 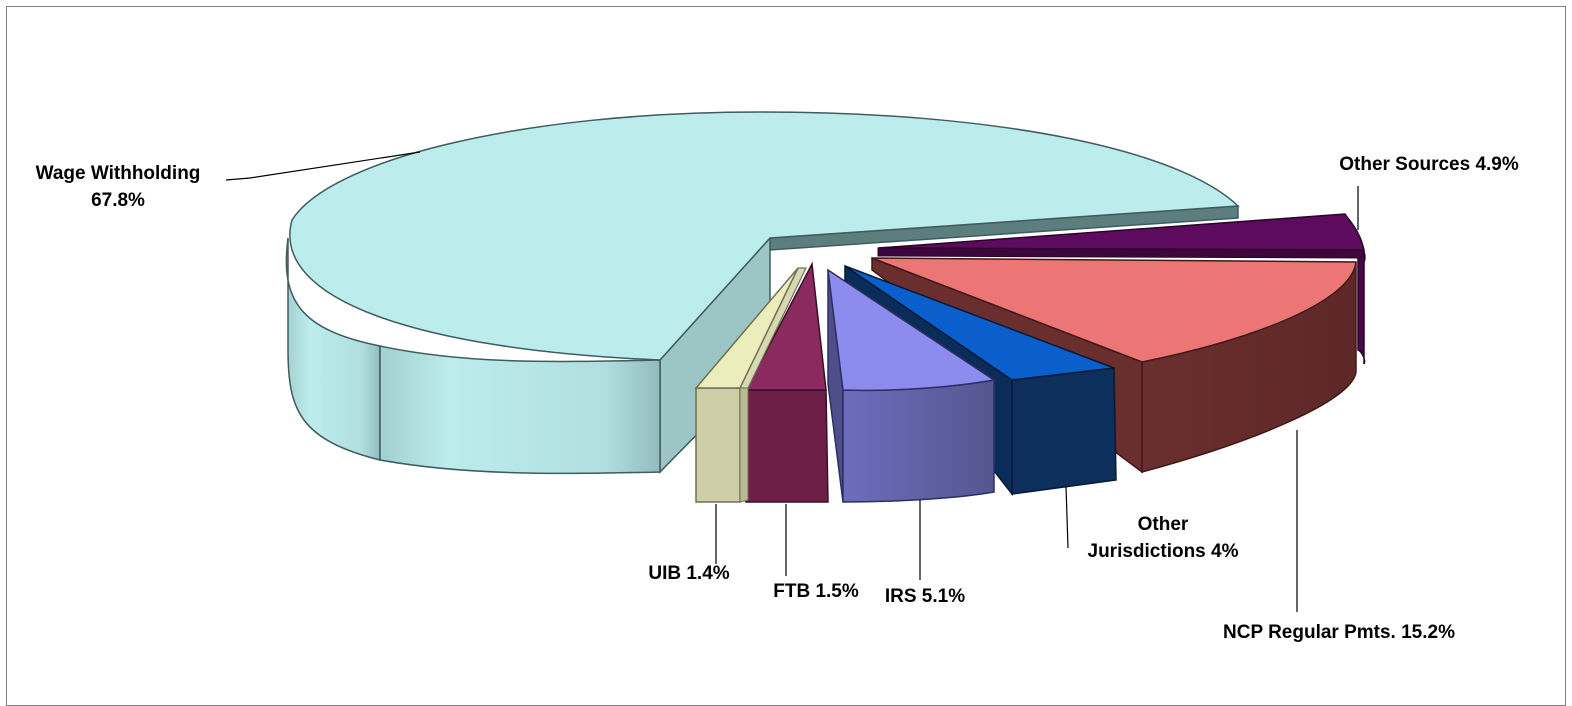 I want to click on label-ncp-regular-pmts: NCP Regular Pmts. 15.2%, so click(x=1339, y=632).